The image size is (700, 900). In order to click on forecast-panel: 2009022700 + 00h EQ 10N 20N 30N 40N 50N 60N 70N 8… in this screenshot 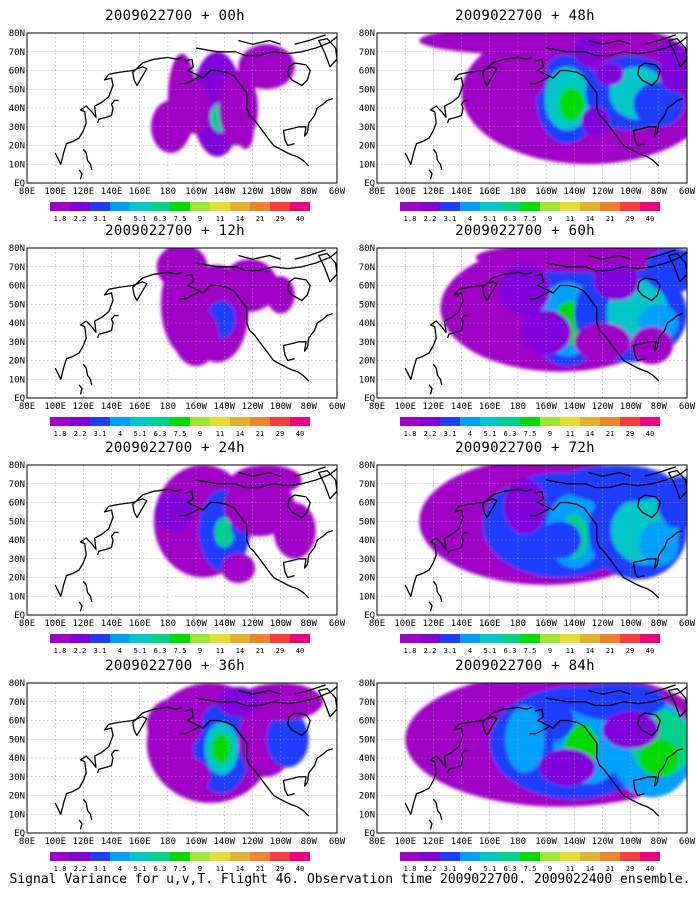, I will do `click(175, 117)`.